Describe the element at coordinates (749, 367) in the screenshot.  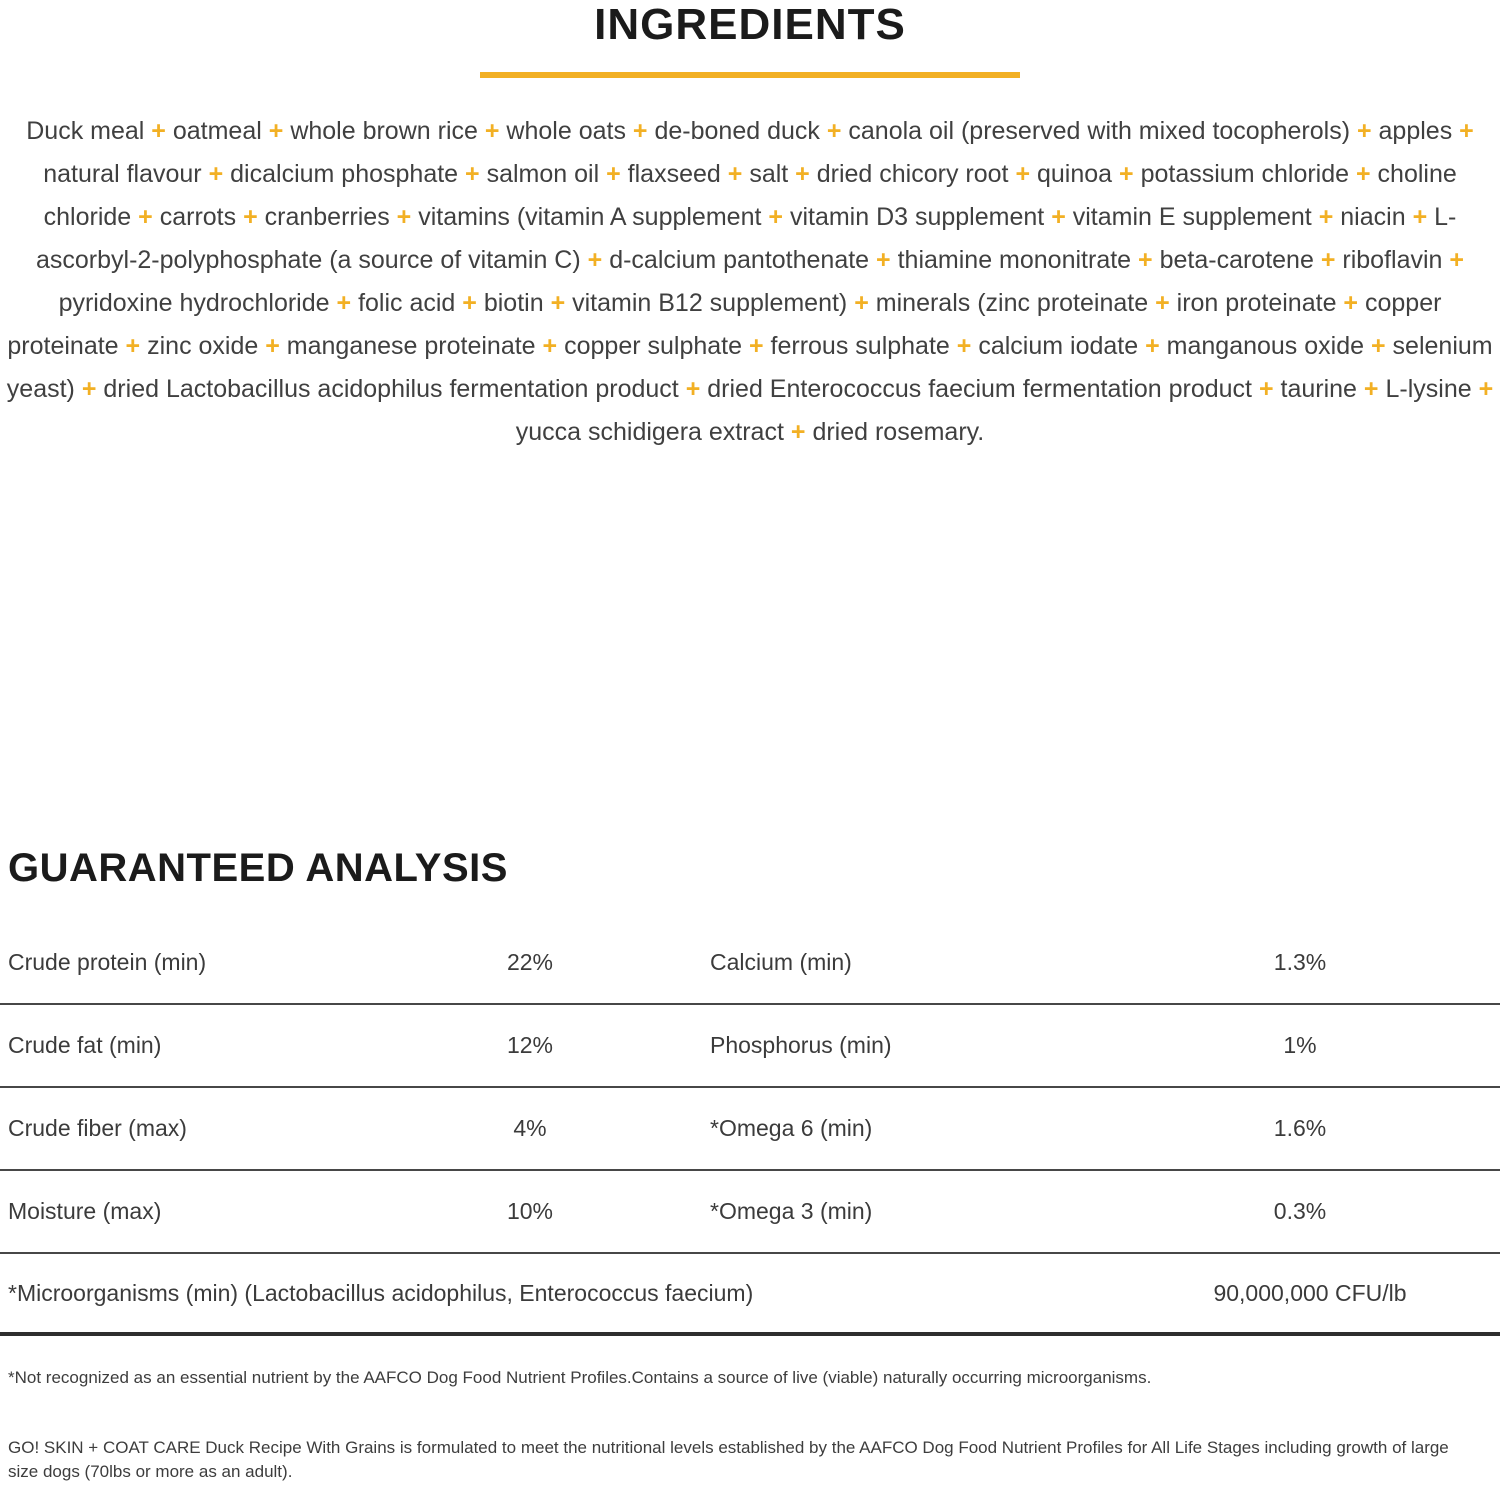
I see `ingredient-item: selenium yeast)` at that location.